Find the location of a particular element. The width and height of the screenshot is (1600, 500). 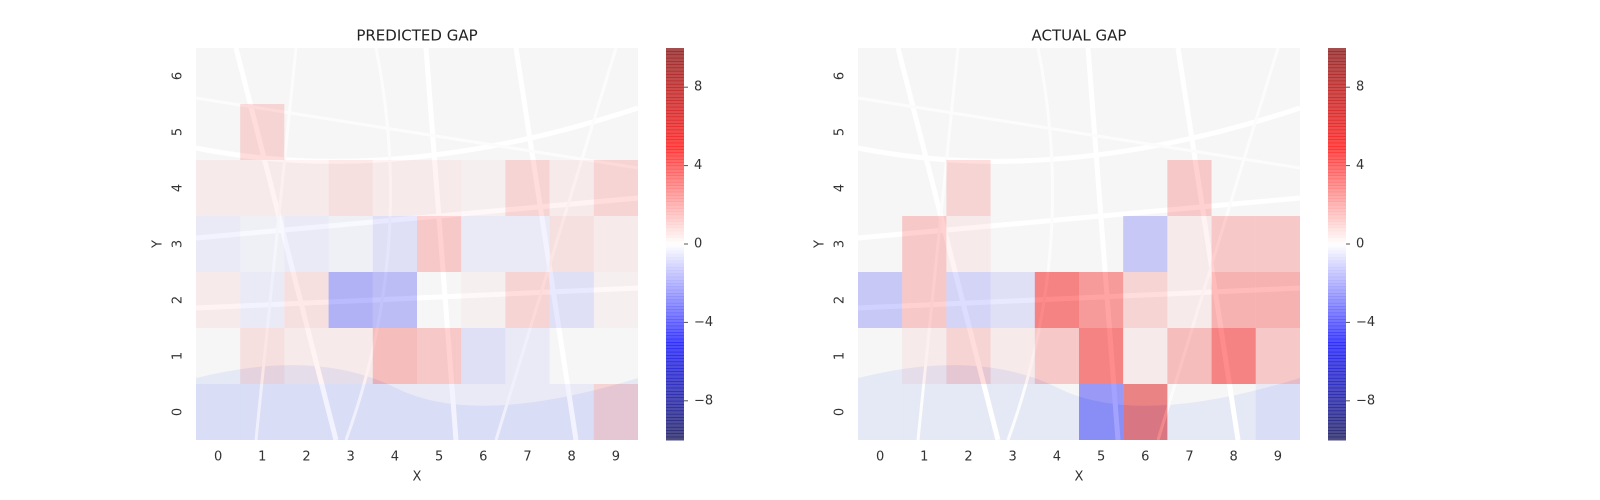

x-tick-label: 4 is located at coordinates (1057, 457).